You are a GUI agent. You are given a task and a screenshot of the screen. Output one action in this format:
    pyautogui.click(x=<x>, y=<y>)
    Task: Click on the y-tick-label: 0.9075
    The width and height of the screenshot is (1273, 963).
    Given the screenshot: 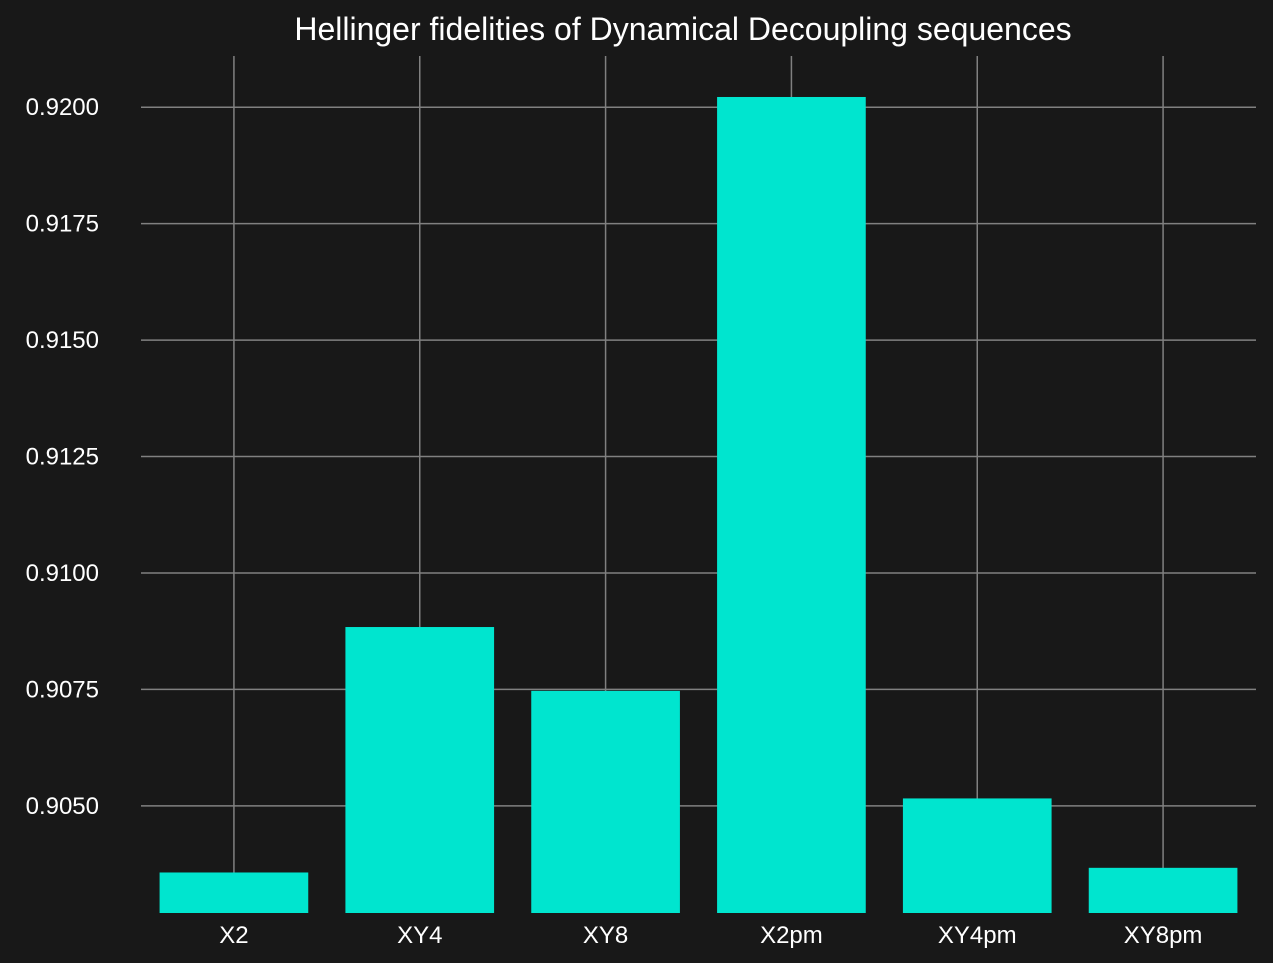 What is the action you would take?
    pyautogui.click(x=62, y=689)
    